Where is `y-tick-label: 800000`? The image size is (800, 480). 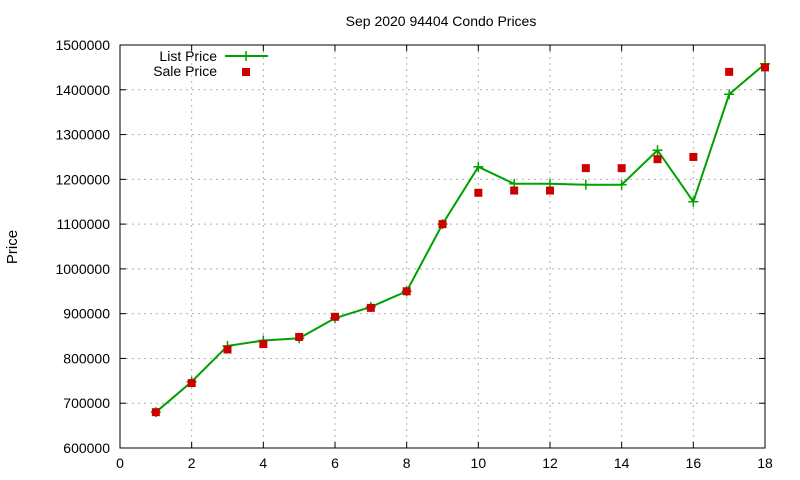 y-tick-label: 800000 is located at coordinates (86, 358).